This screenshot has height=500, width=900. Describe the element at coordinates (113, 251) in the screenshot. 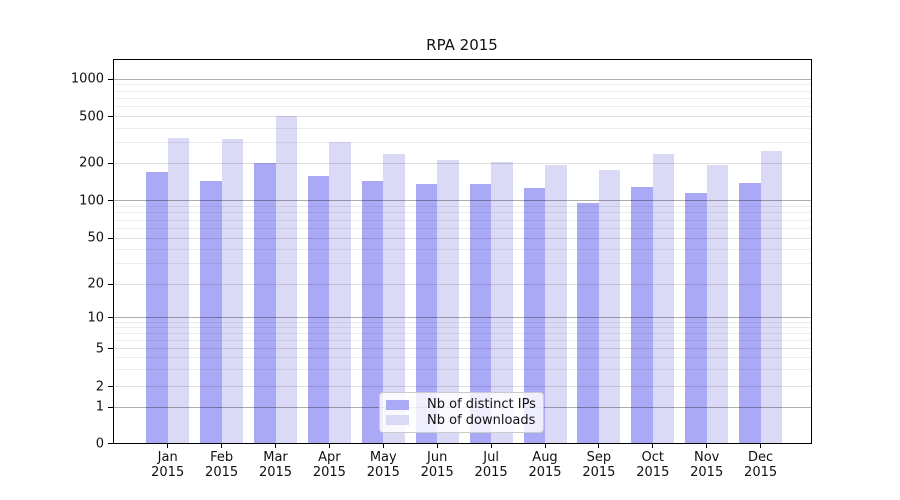

I see `left-spine` at that location.